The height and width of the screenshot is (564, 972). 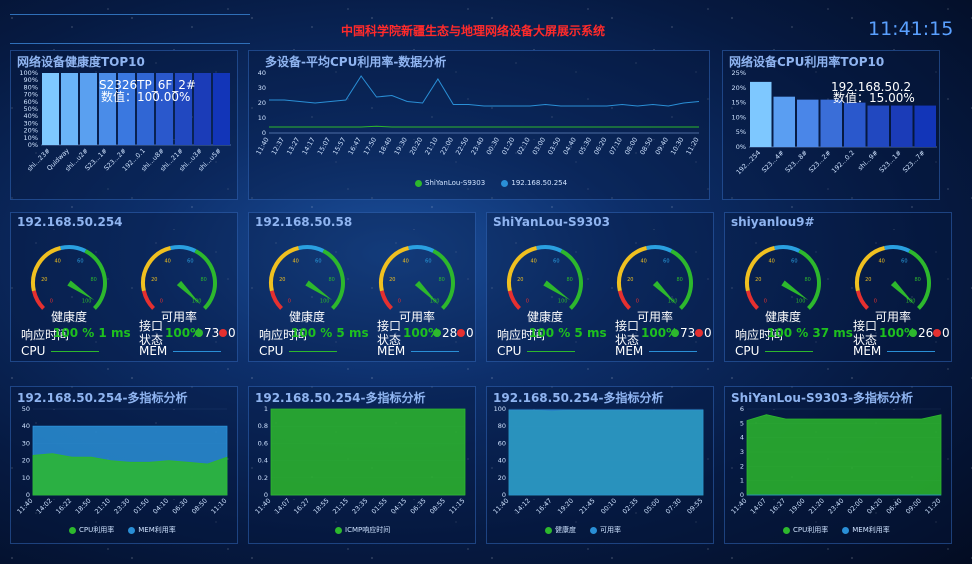 I want to click on page-title: 中国科学院新疆生态与地理网络设备大屏展示系统, so click(x=472, y=31).